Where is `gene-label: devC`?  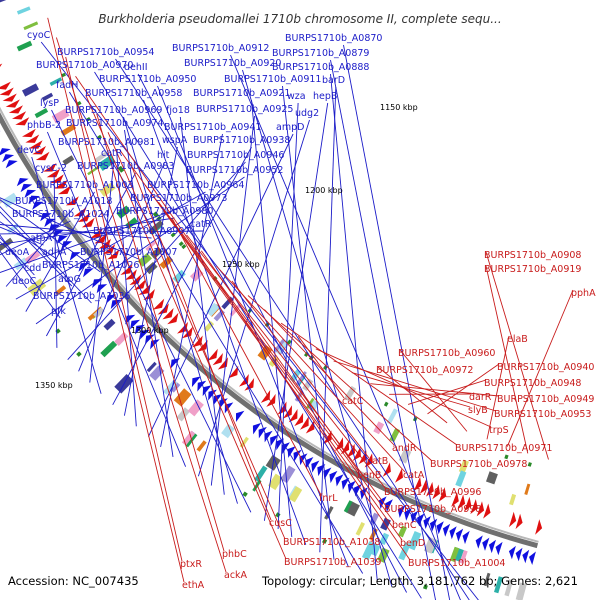 gene-label: devC is located at coordinates (29, 150).